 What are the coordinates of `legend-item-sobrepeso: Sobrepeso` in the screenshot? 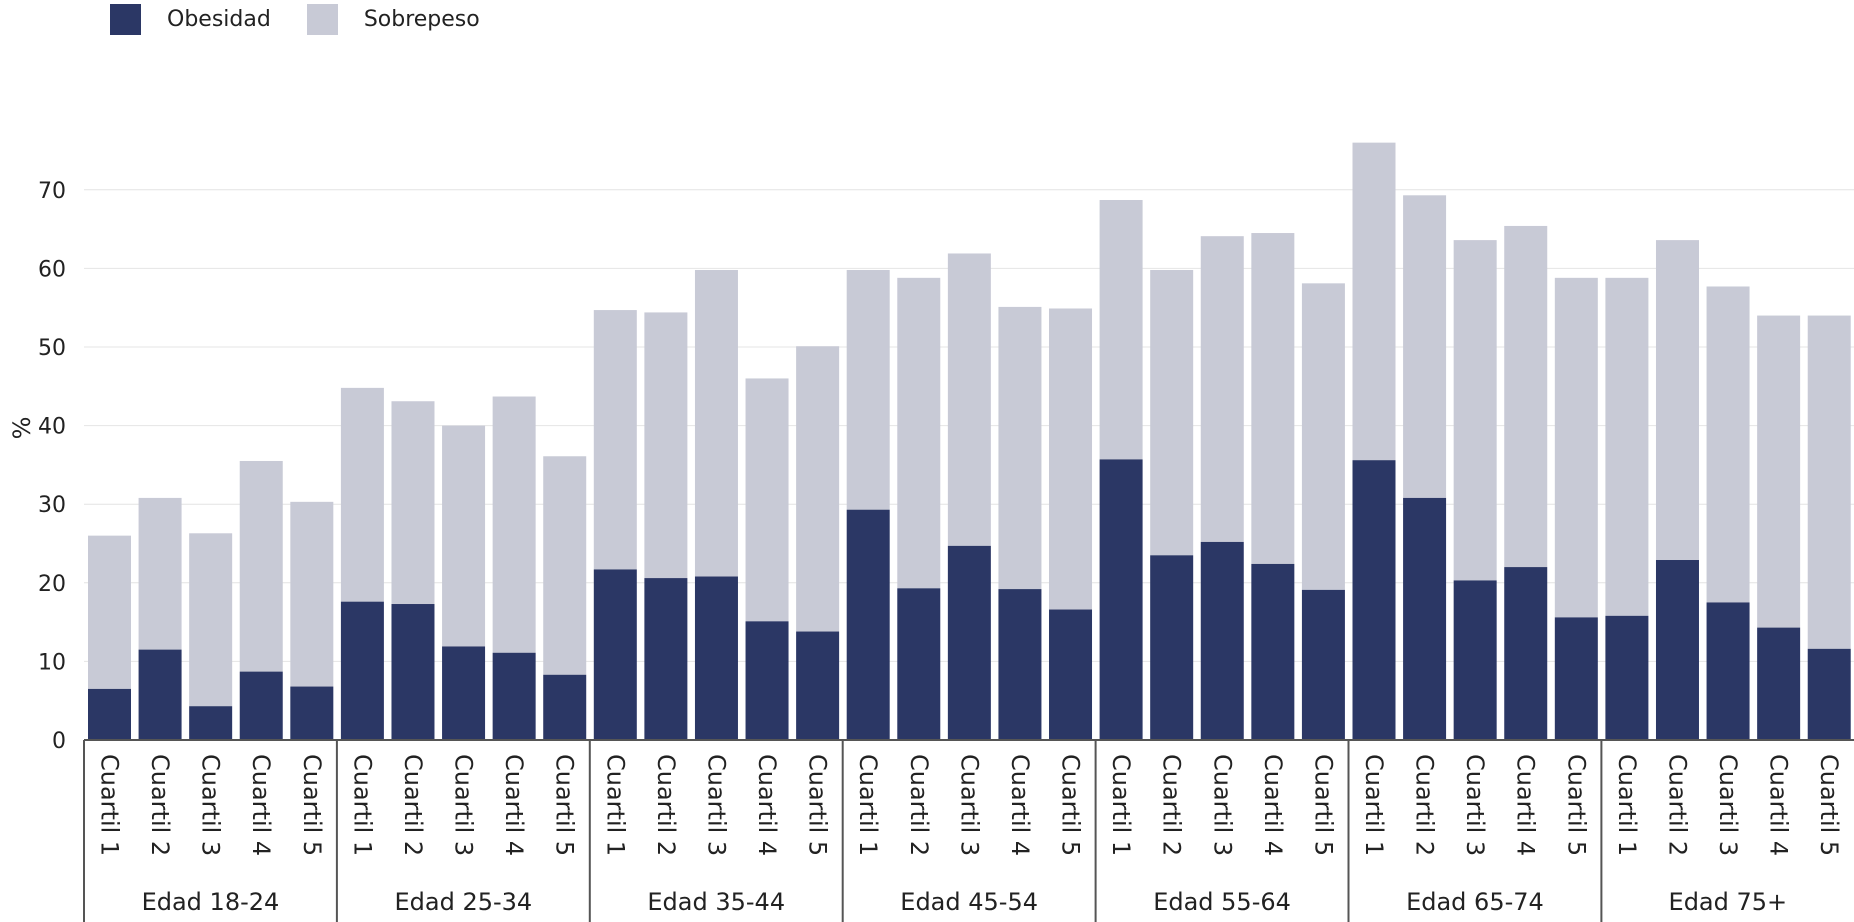 It's located at (393, 19).